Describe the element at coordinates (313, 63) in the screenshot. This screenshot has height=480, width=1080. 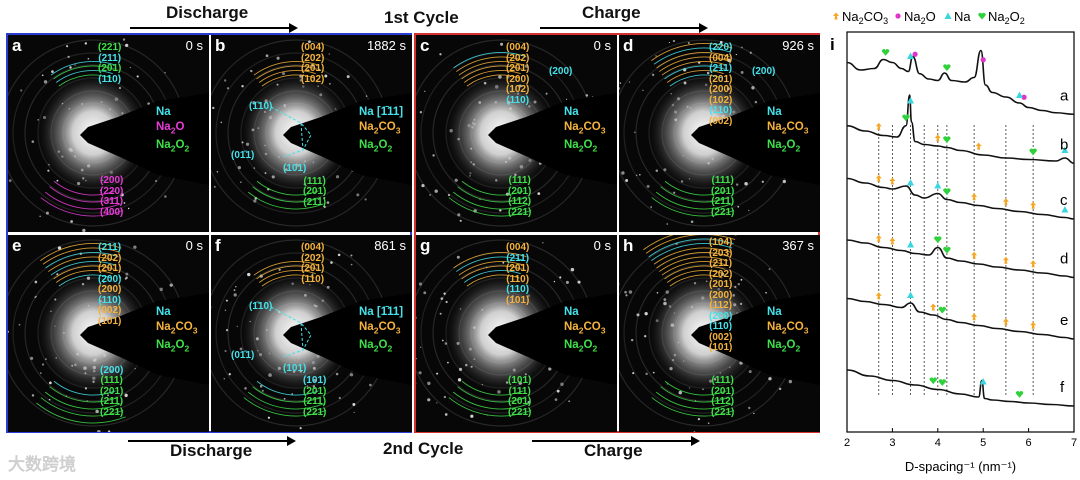
I see `ring-indices-top: (004) (202) (201) (102)` at that location.